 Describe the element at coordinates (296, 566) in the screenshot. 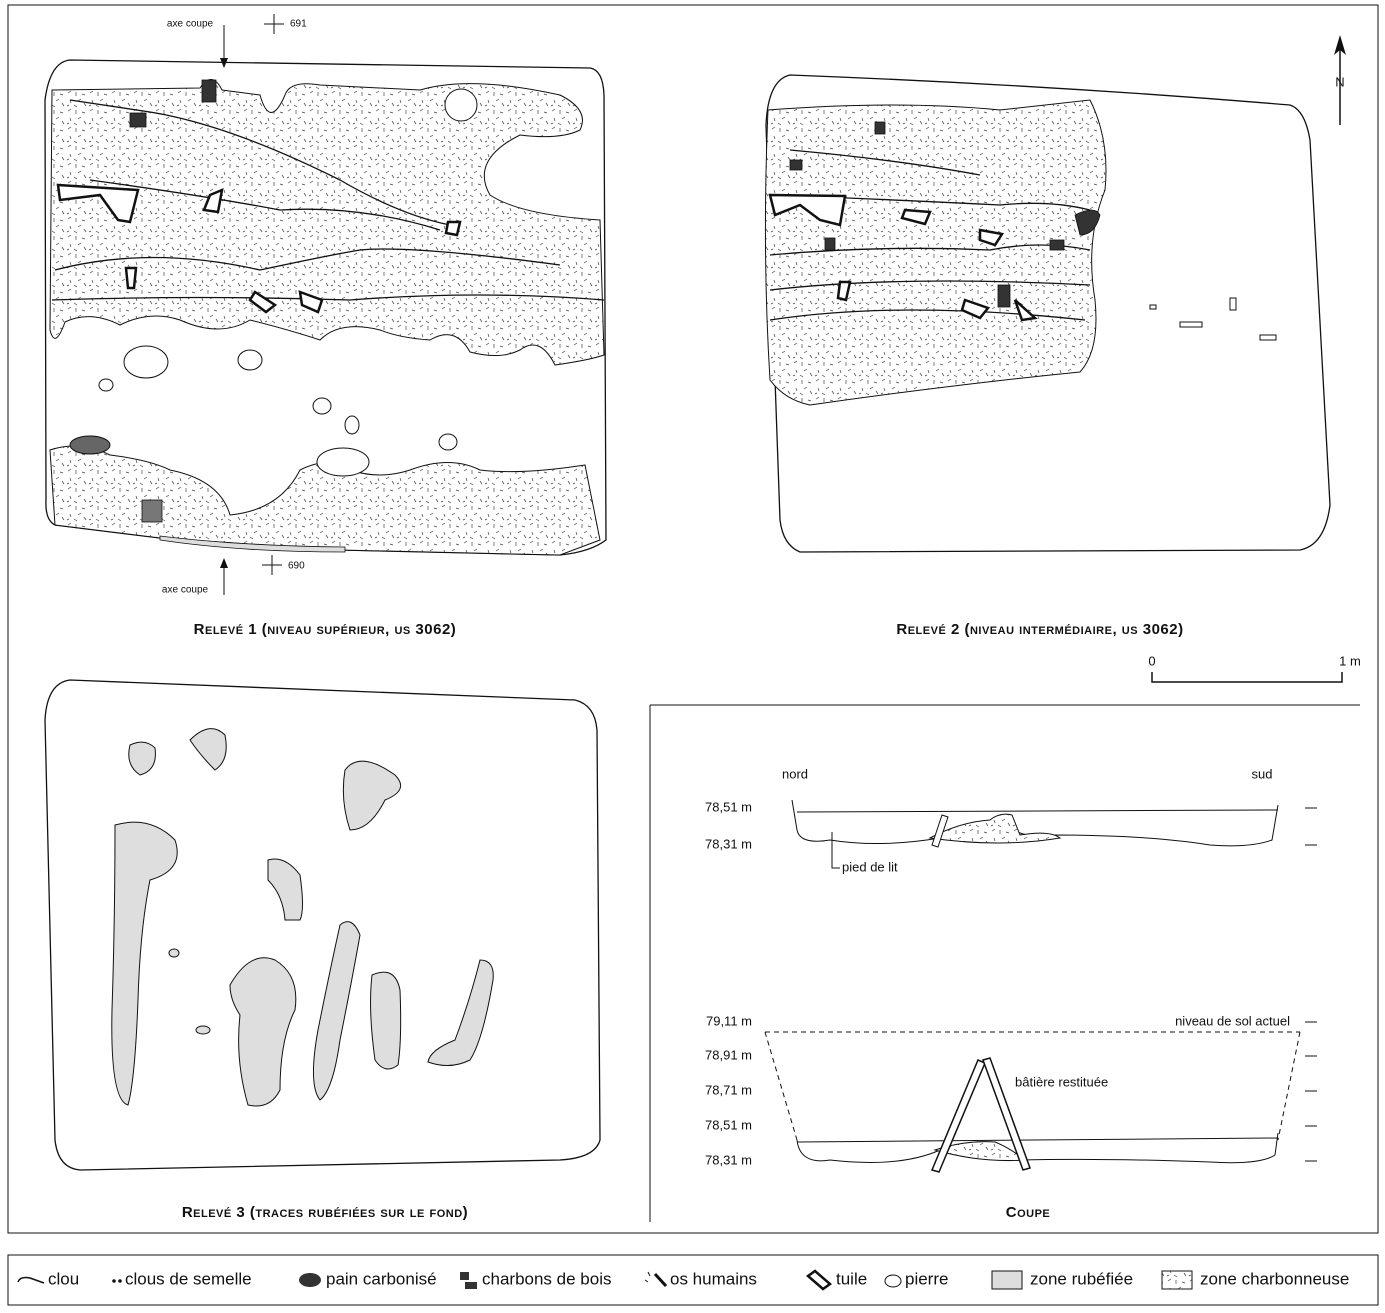

I see `grid-label: 690` at that location.